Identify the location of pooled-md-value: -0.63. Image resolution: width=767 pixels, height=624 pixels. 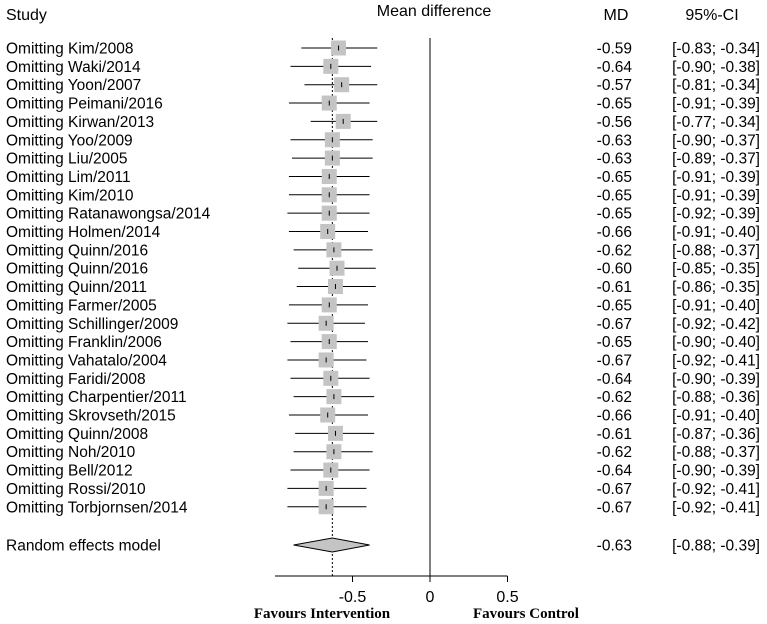
(614, 546).